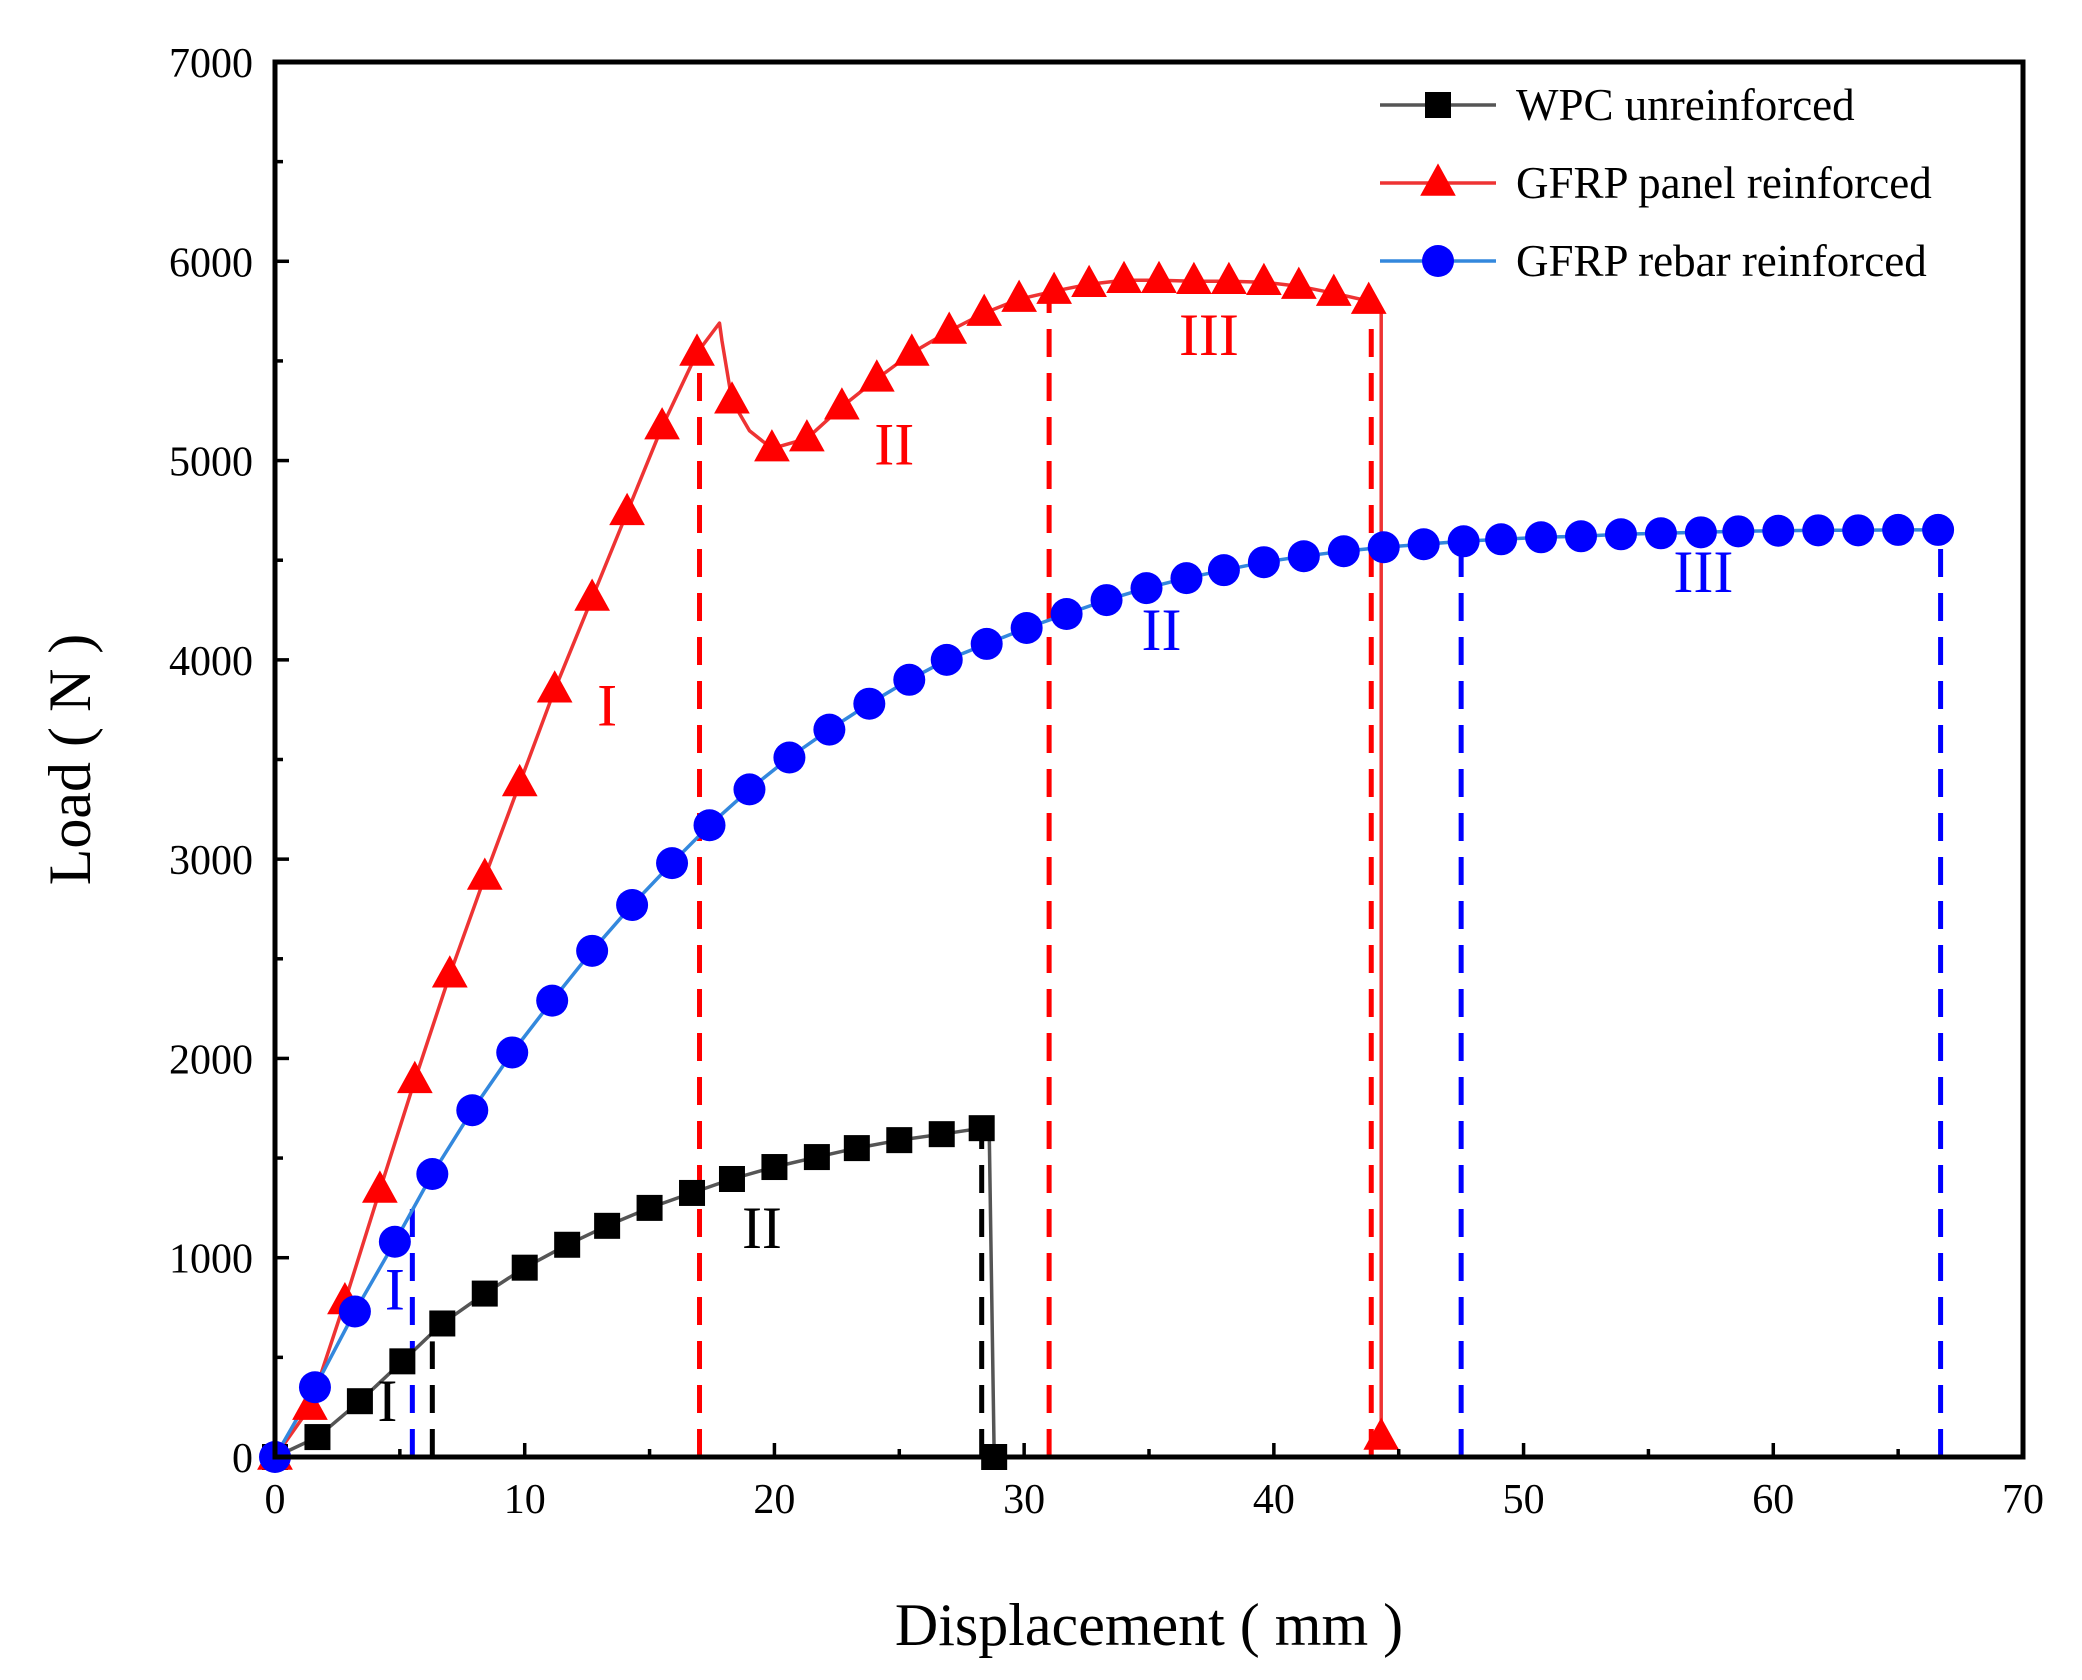 The height and width of the screenshot is (1680, 2082). I want to click on x-tick-label: 10, so click(525, 1500).